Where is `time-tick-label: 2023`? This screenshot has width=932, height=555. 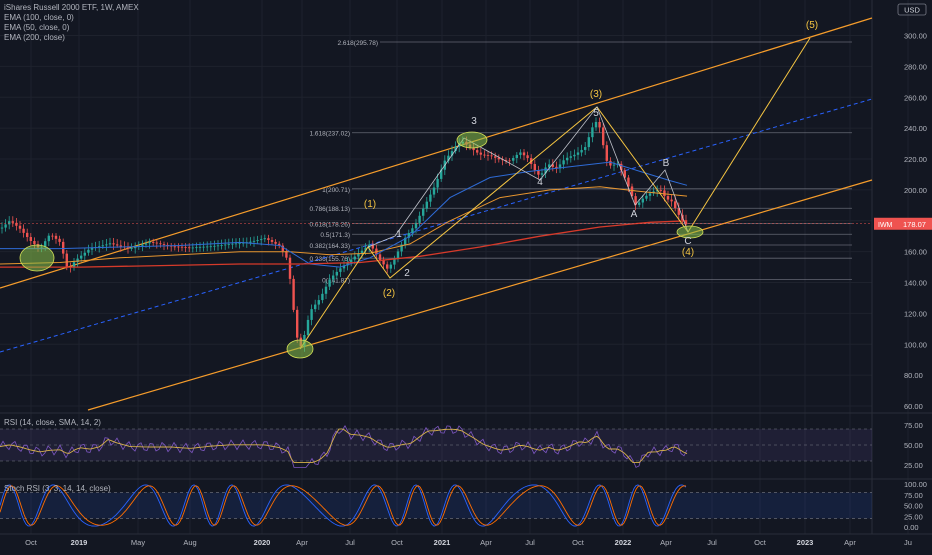
time-tick-label: 2023 is located at coordinates (805, 542).